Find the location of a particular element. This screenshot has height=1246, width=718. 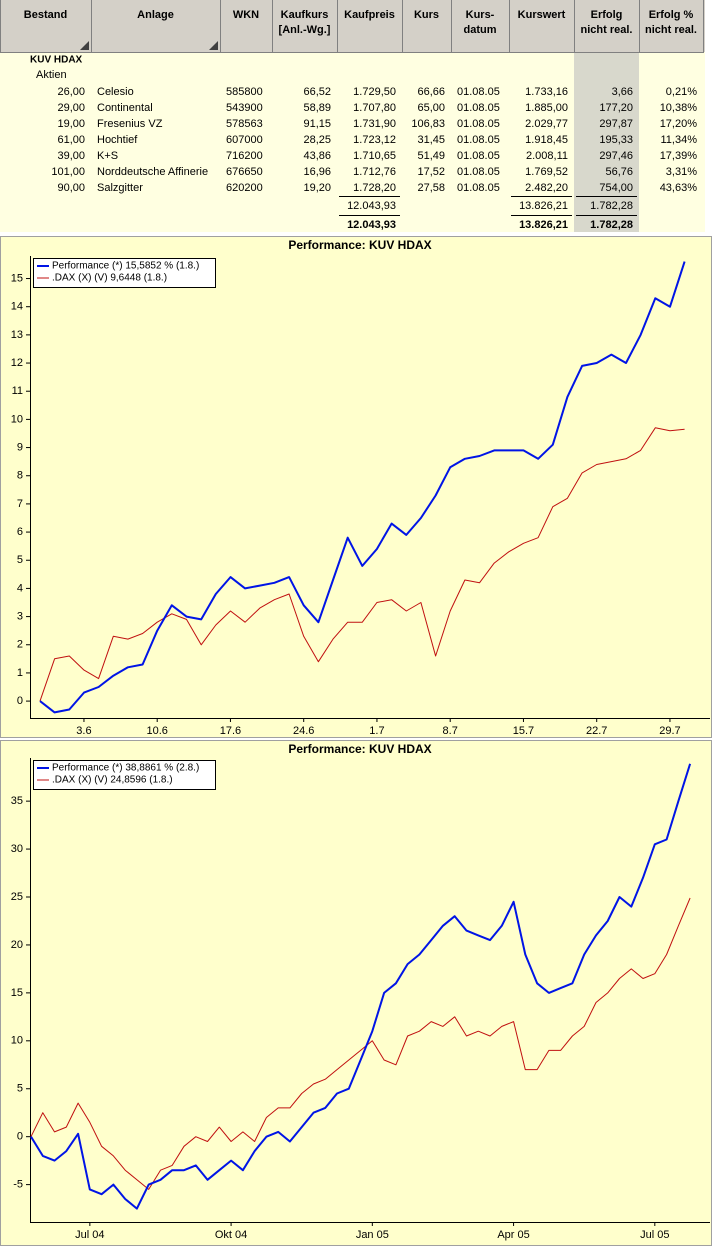

cell: 65,00 is located at coordinates (431, 108).